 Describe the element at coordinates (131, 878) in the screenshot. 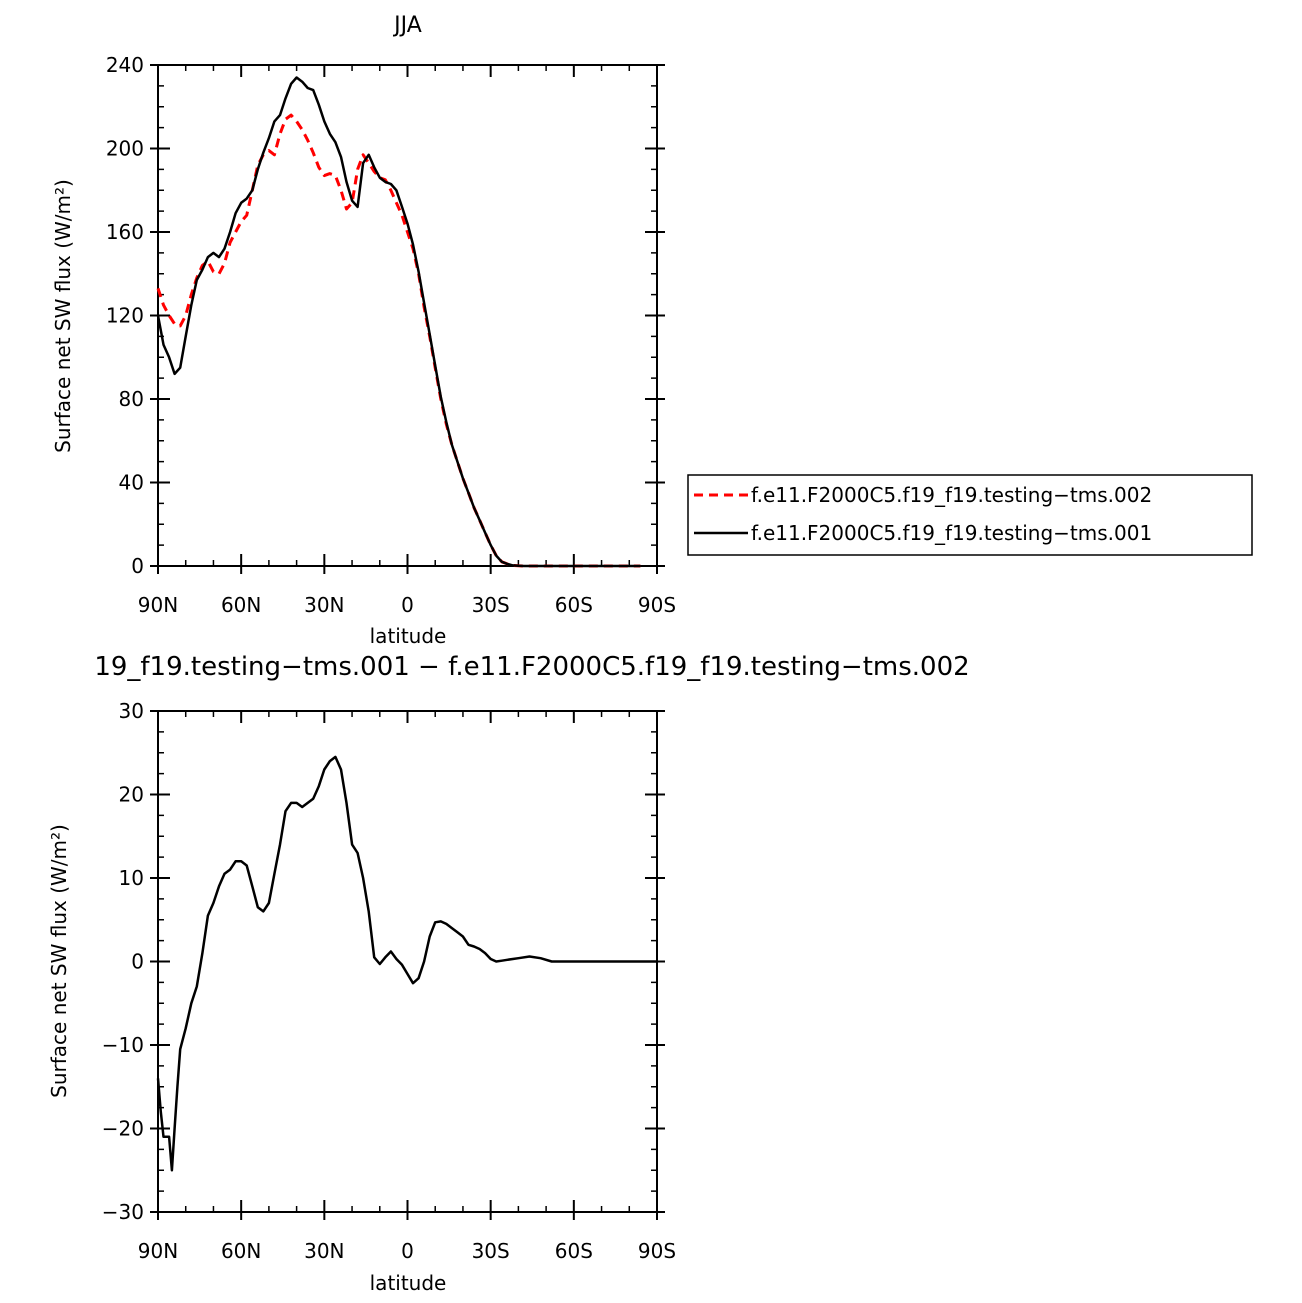

I see `y-tick-label: 10` at that location.